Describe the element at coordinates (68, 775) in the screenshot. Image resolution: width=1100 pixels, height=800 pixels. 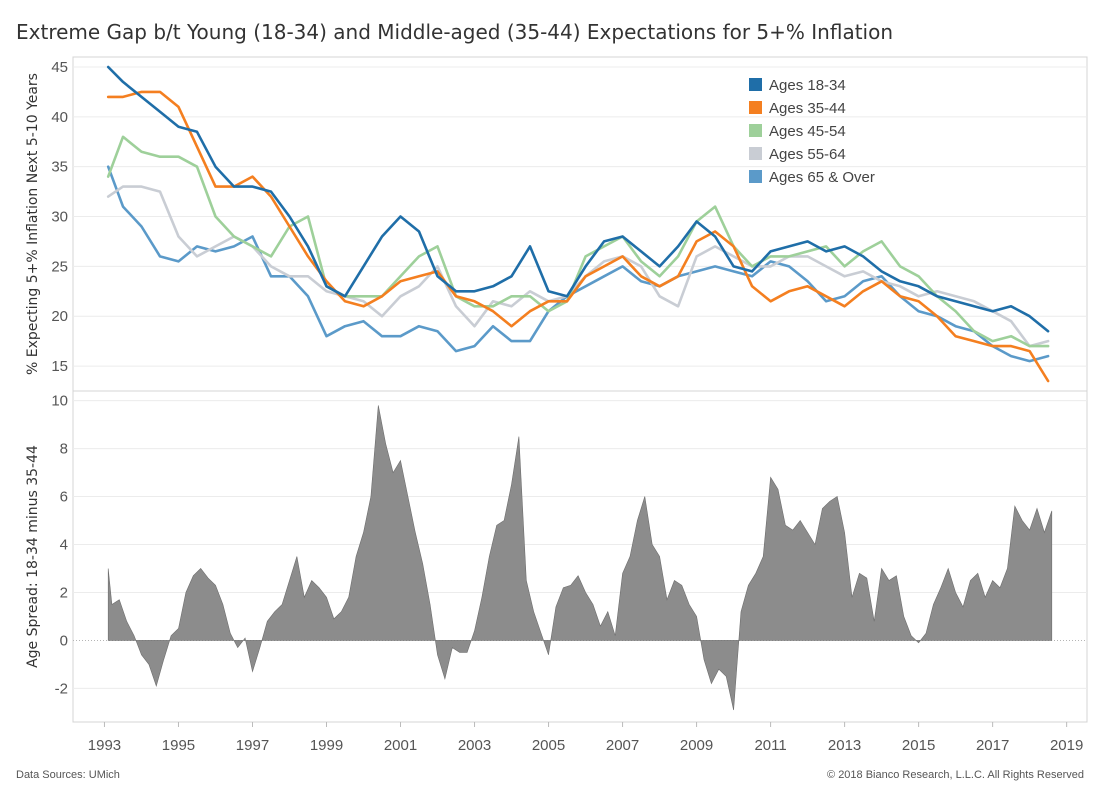
I see `data-source-note: Data Sources: UMich` at that location.